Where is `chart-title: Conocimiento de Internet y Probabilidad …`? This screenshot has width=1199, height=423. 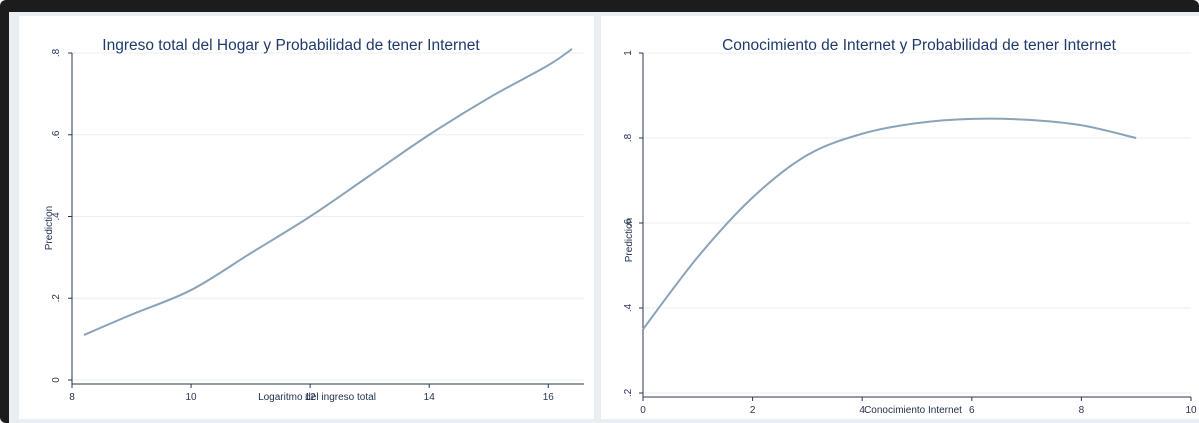 chart-title: Conocimiento de Internet y Probabilidad … is located at coordinates (919, 45).